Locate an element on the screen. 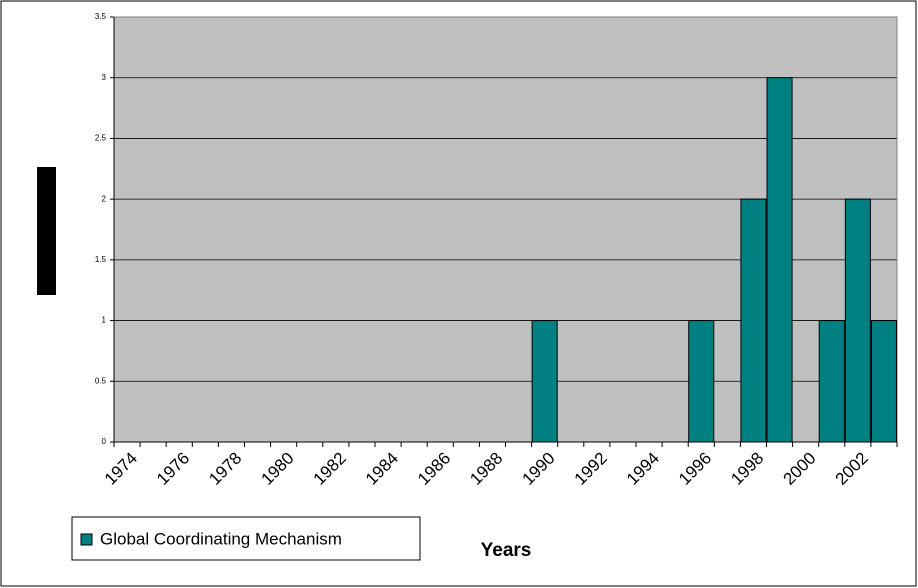 This screenshot has width=918, height=588. redacted-label is located at coordinates (46, 231).